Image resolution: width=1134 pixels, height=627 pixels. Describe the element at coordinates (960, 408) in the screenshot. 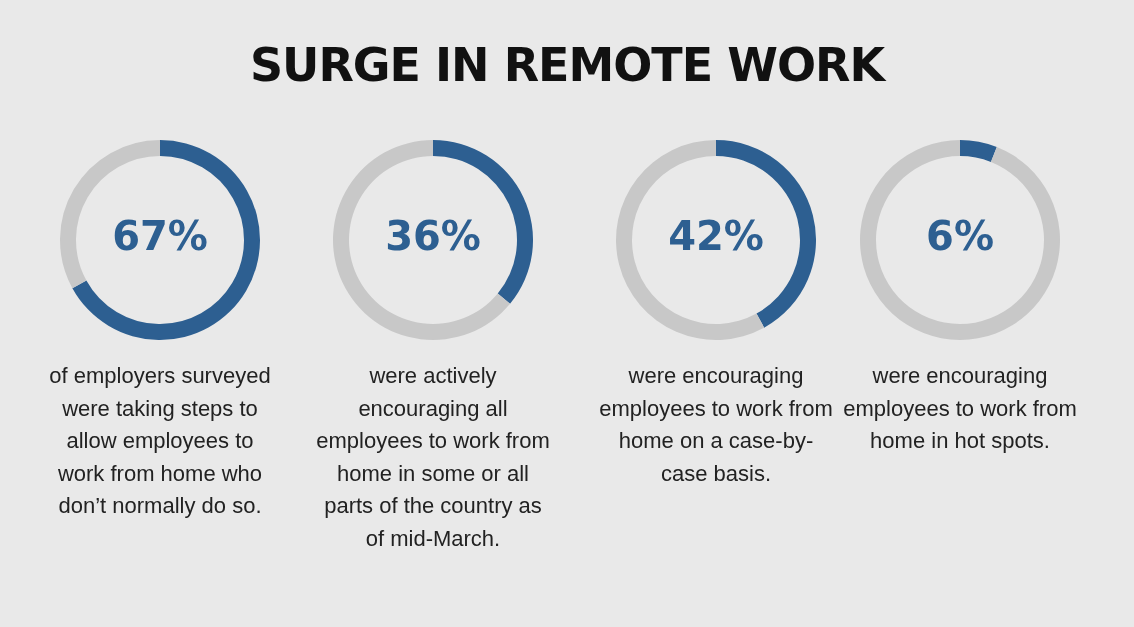

I see `text: were encouraging employees to work from home in hot spots.` at that location.